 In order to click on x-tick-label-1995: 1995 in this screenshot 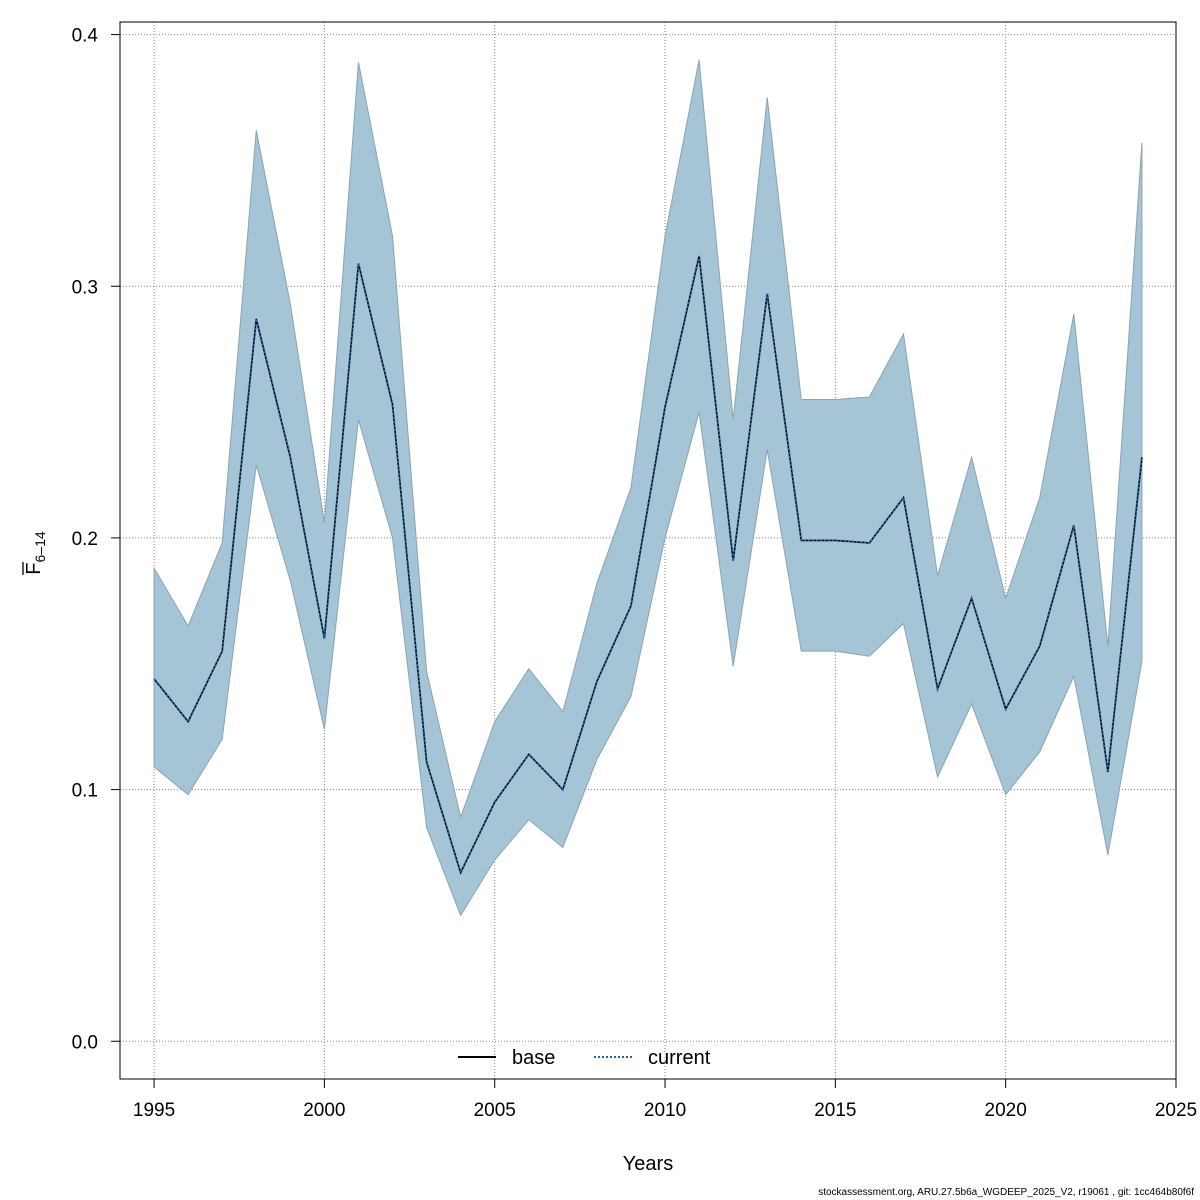, I will do `click(154, 1110)`.